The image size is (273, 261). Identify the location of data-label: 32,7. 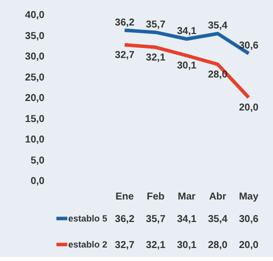
(124, 245).